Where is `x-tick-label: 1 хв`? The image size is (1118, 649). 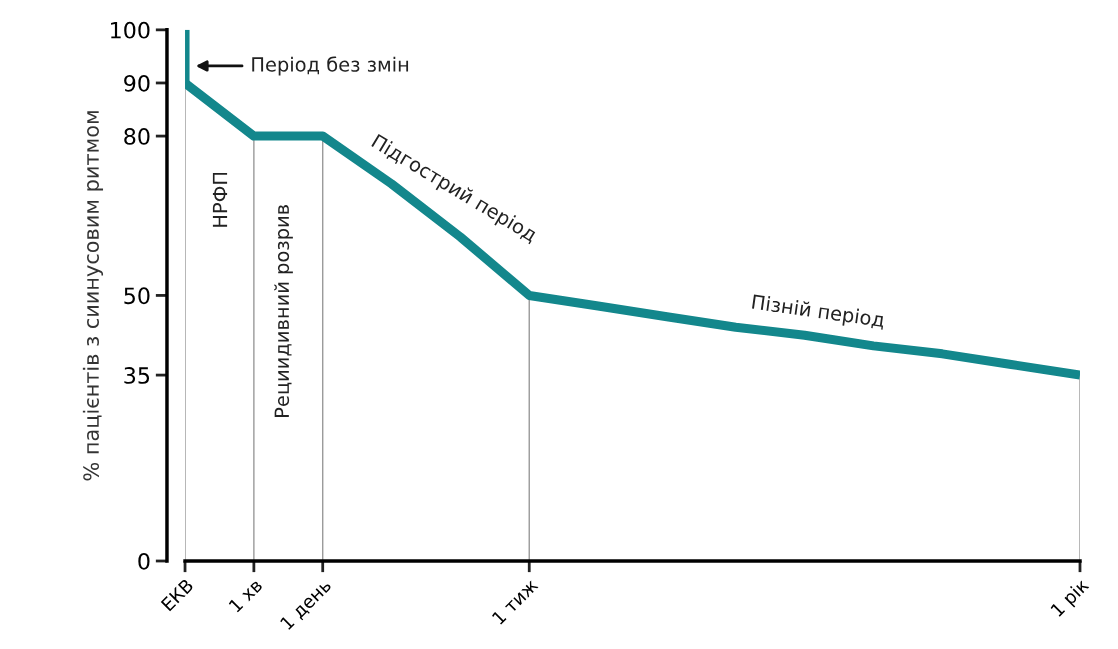
x-tick-label: 1 хв is located at coordinates (245, 595).